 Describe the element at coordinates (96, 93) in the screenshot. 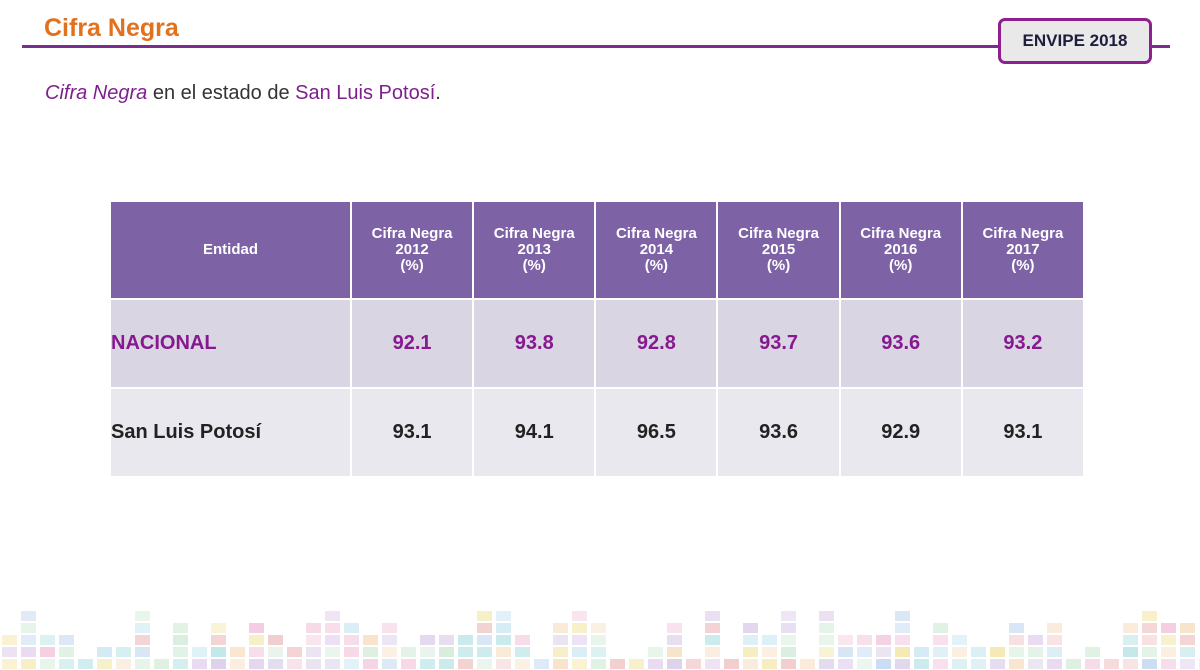

I see `subtitle-emphasis: Cifra Negra` at that location.